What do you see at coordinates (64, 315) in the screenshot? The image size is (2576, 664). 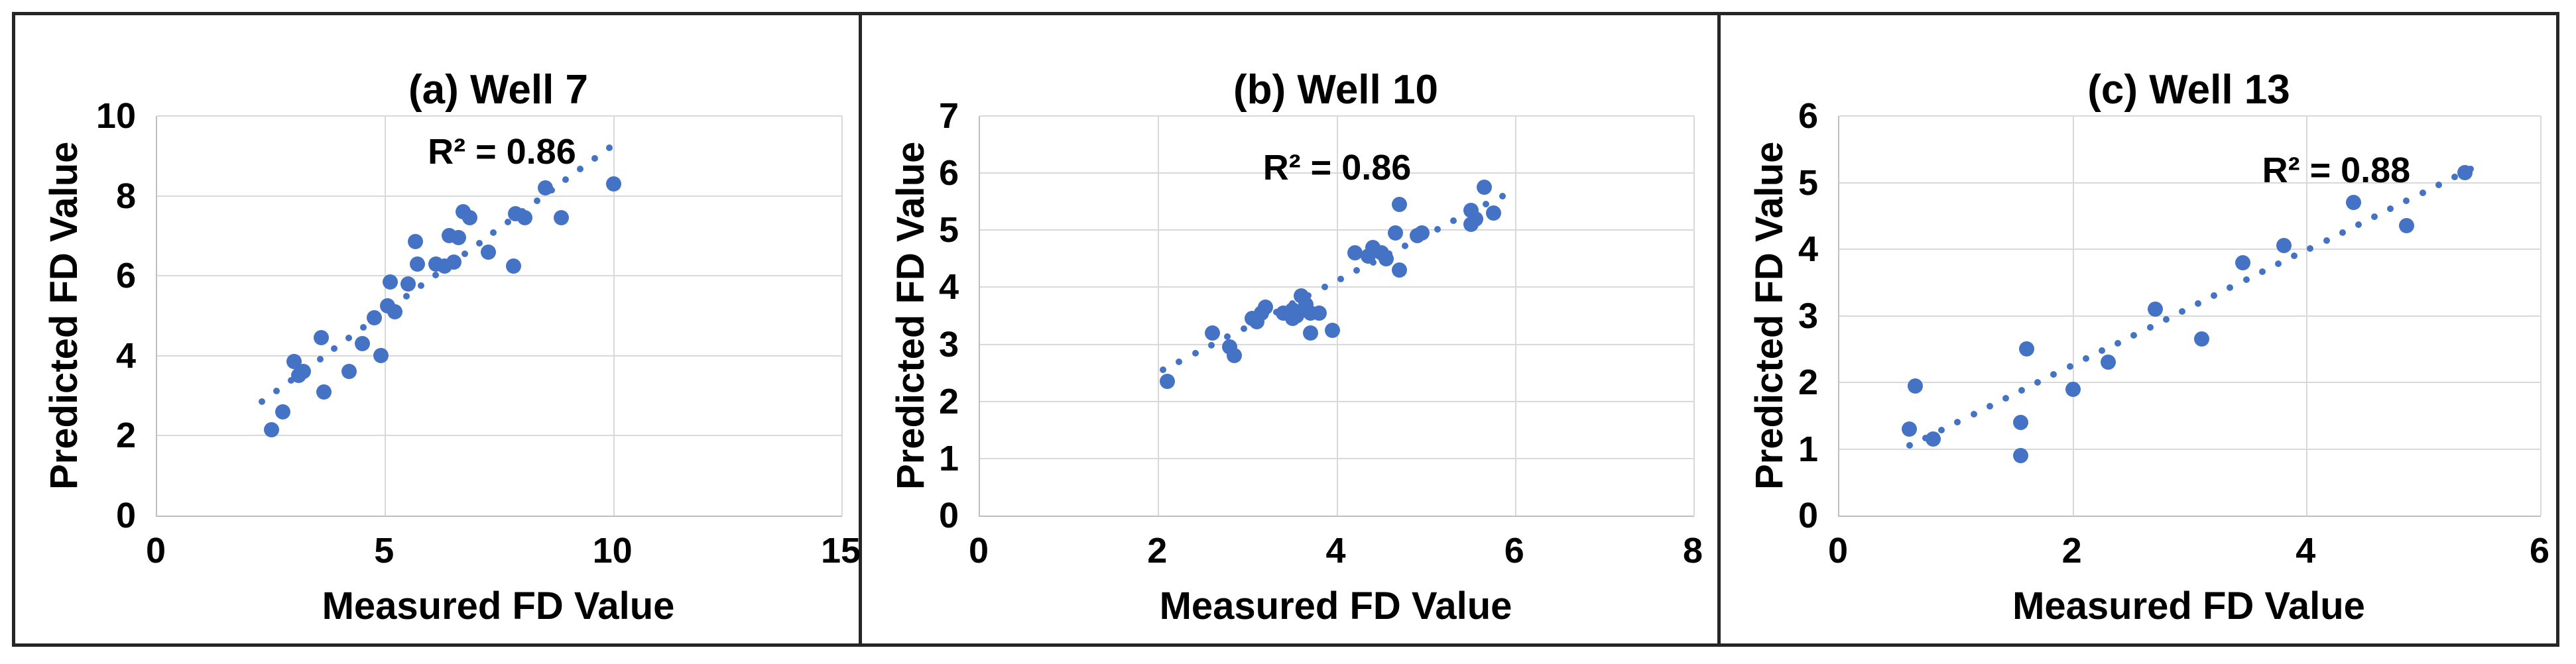 I see `y-axis-title: Predicted FD Value` at bounding box center [64, 315].